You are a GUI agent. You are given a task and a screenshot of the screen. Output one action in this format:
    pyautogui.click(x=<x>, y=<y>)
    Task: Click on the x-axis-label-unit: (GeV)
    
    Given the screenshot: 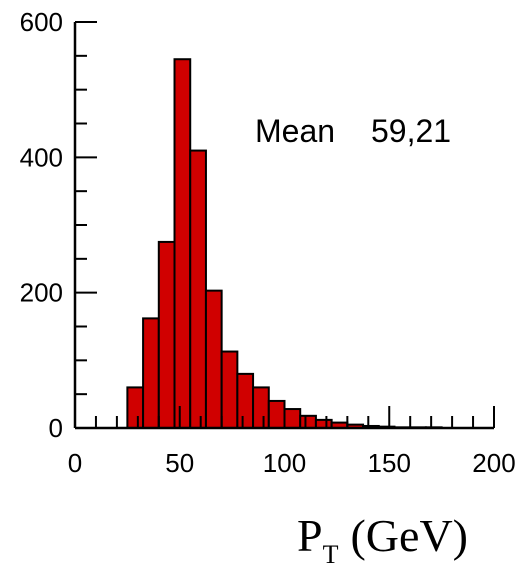 What is the action you would take?
    pyautogui.click(x=409, y=535)
    